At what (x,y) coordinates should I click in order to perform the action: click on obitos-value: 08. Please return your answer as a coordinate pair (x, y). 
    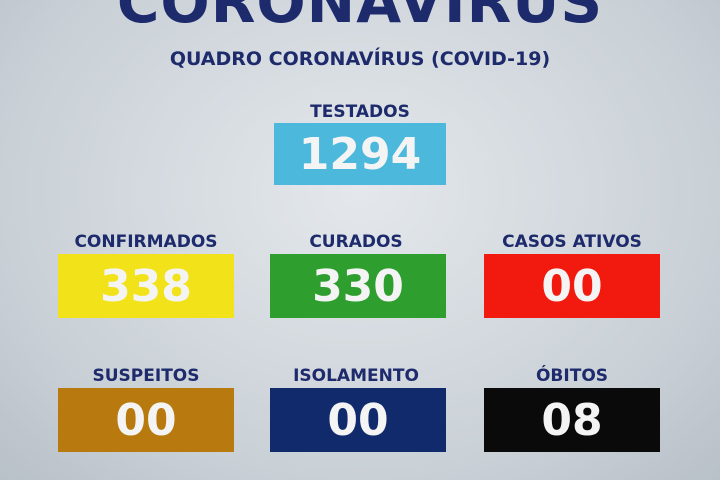
    Looking at the image, I should click on (572, 420).